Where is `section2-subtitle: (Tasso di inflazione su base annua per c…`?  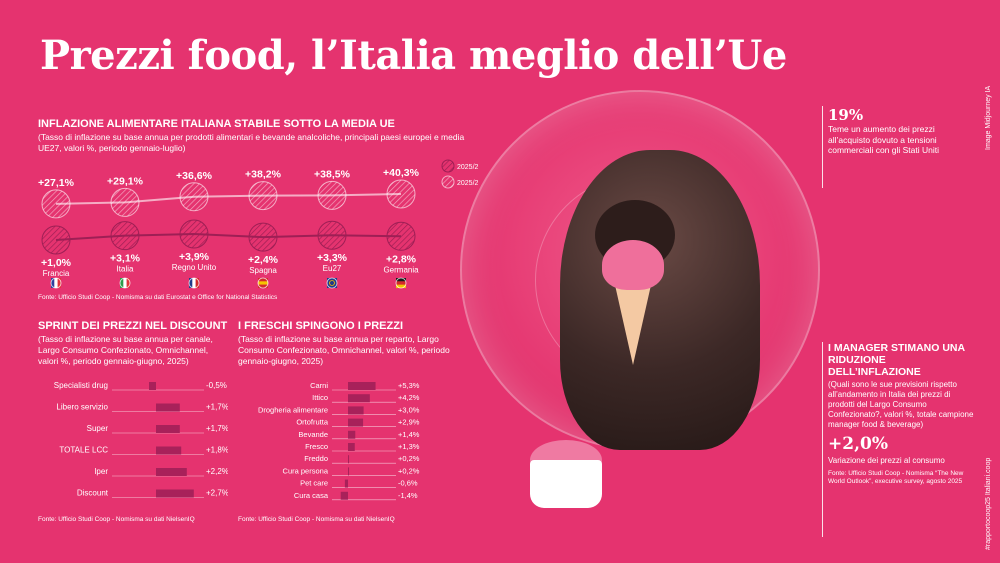
section2-subtitle: (Tasso di inflazione su base annua per c… is located at coordinates (125, 350).